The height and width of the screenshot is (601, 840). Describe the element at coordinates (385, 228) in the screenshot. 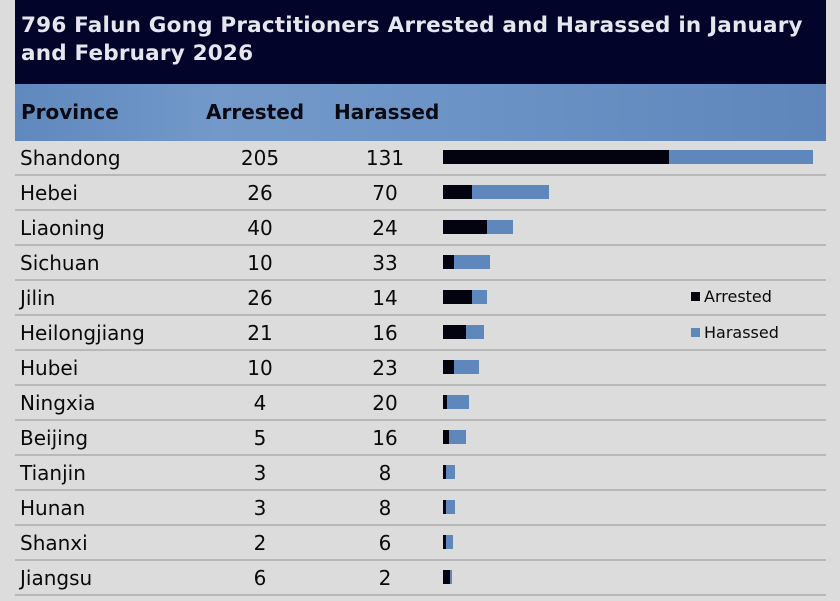

I see `harassed-cell: 24` at that location.